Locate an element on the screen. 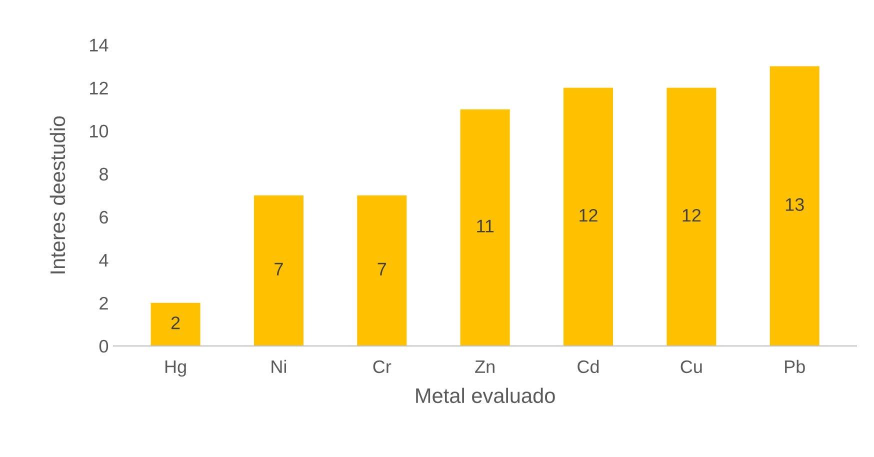  y-tick-label: 2 is located at coordinates (104, 303).